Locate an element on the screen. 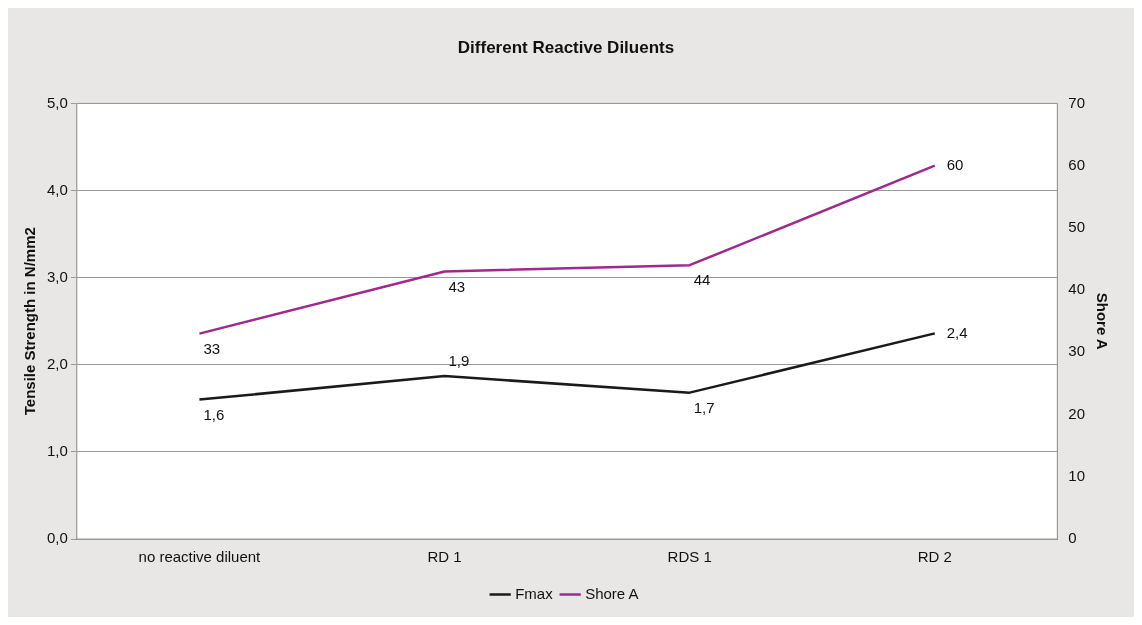  x-tick-label: no reactive diluent is located at coordinates (200, 557).